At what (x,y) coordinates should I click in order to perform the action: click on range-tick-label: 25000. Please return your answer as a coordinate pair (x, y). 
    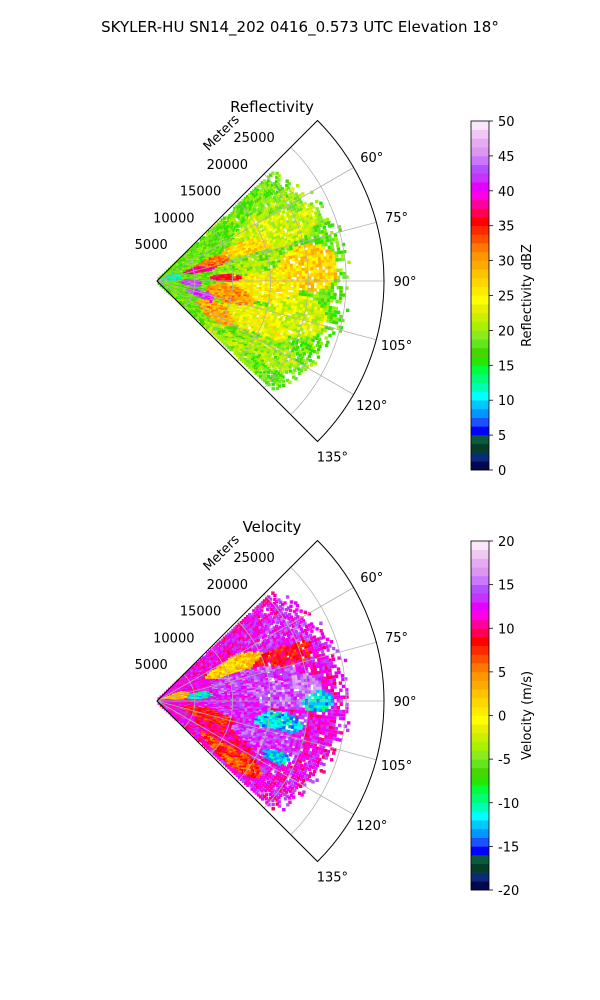
    Looking at the image, I should click on (253, 138).